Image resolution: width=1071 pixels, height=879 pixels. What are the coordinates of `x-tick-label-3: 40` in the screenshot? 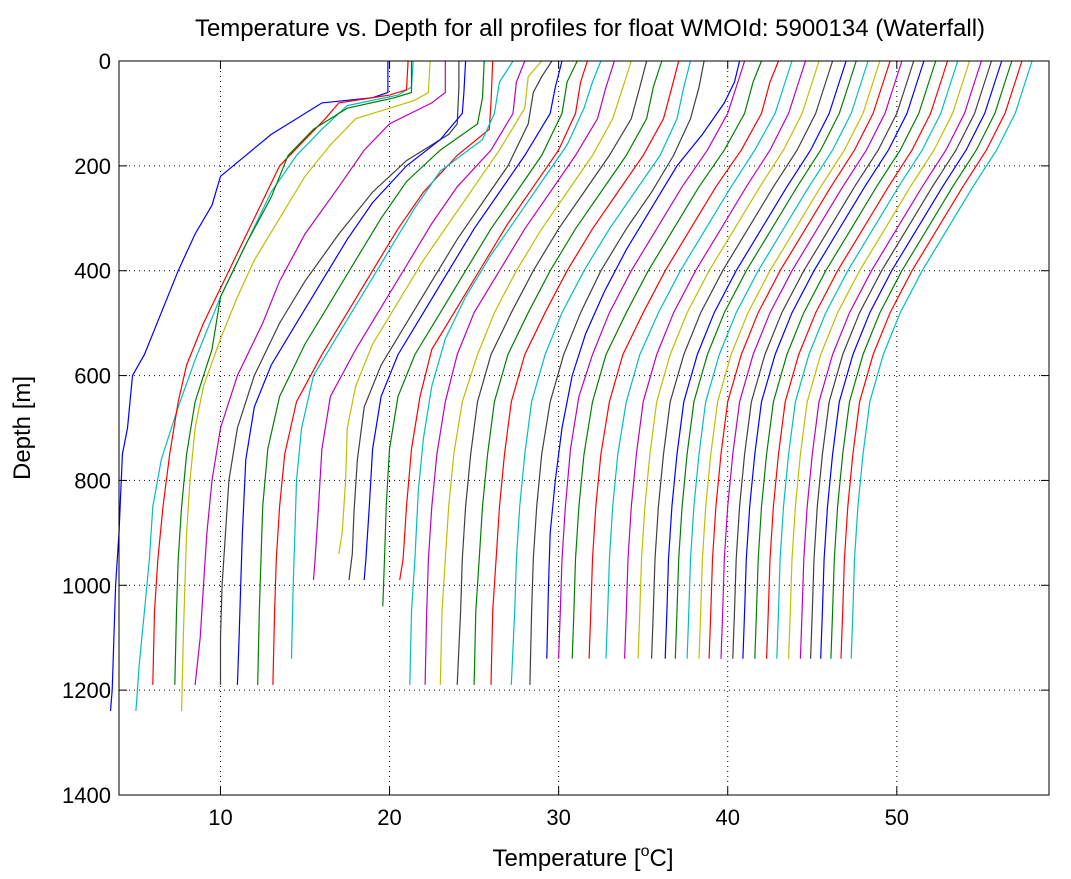 It's located at (727, 817).